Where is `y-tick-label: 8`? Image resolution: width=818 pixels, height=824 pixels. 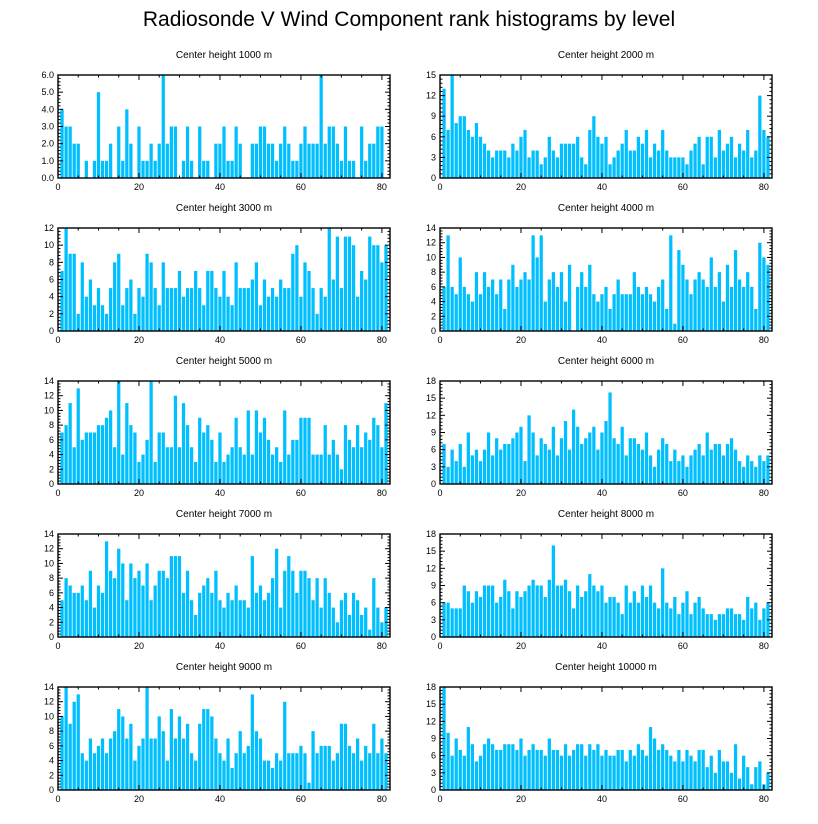 y-tick-label: 8 is located at coordinates (51, 262).